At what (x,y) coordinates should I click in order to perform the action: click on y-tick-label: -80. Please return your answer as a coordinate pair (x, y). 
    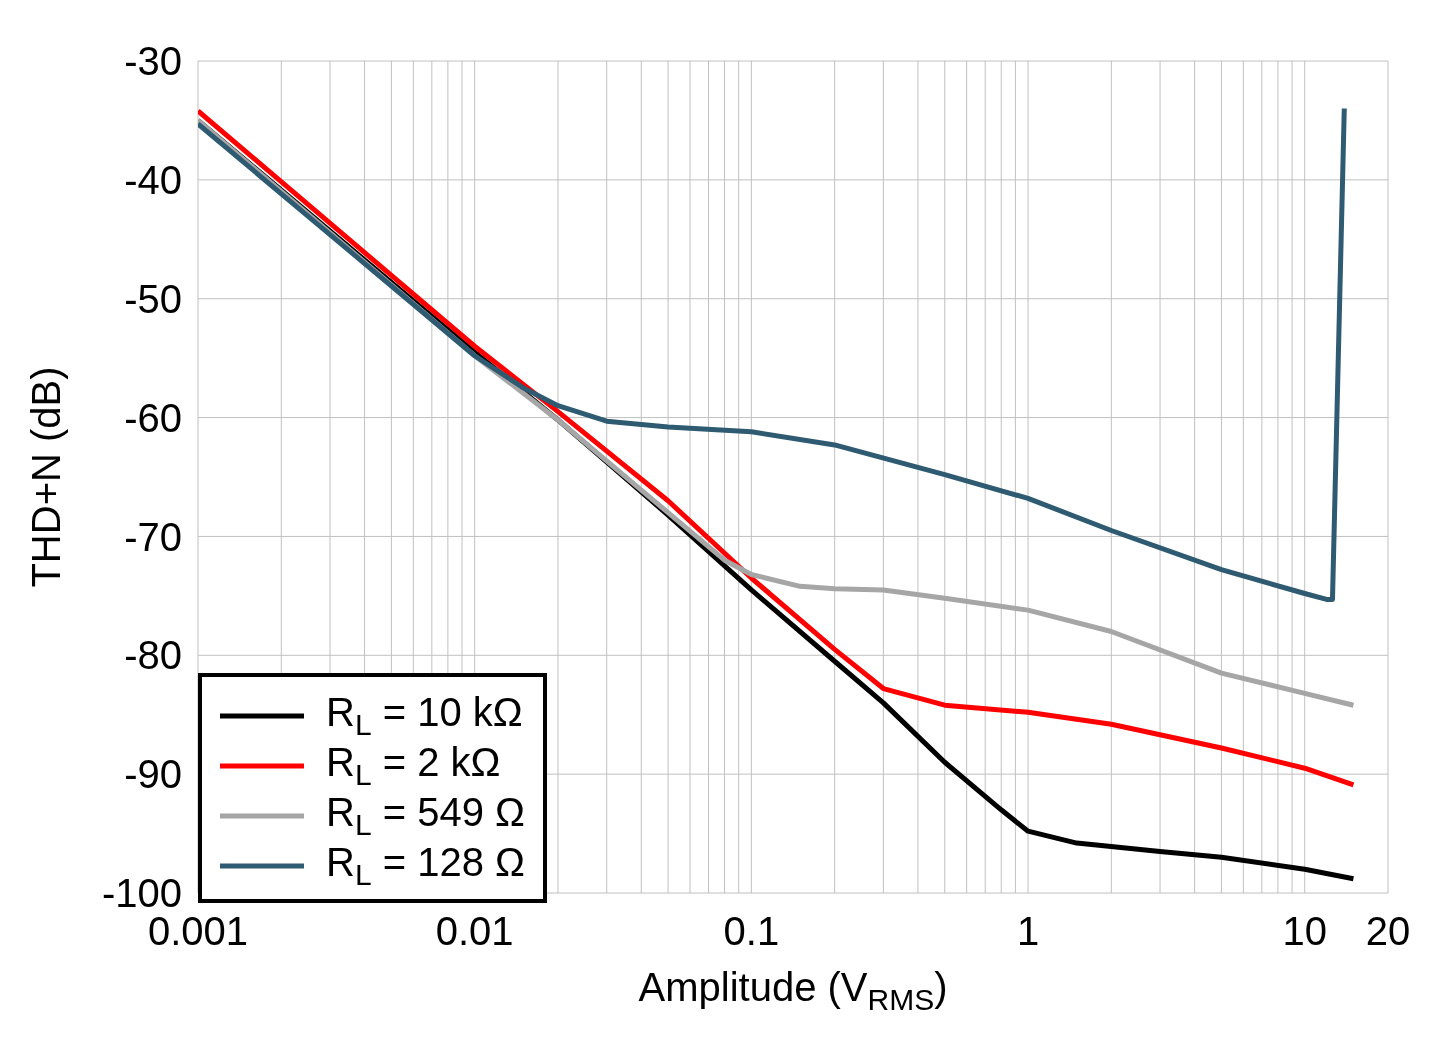
    Looking at the image, I should click on (153, 655).